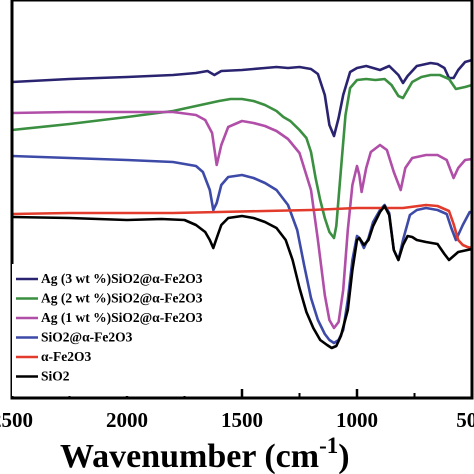 The width and height of the screenshot is (474, 474). What do you see at coordinates (122, 278) in the screenshot?
I see `legend-label: Ag (3 wt %)SiO2@α-Fe2O3` at bounding box center [122, 278].